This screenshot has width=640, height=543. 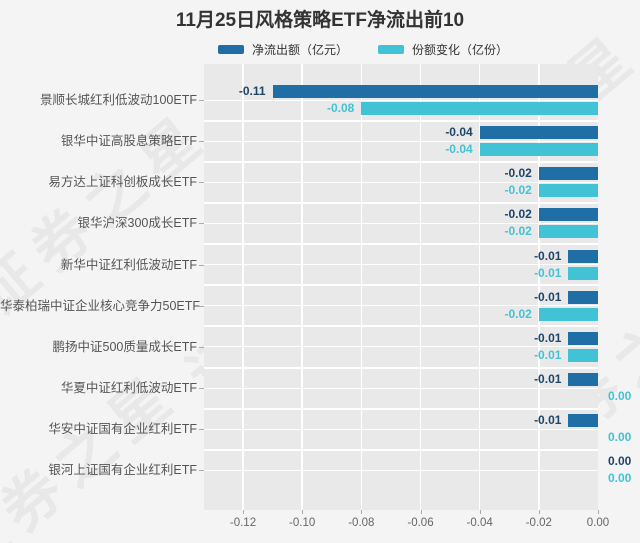 What do you see at coordinates (128, 264) in the screenshot?
I see `category-label: 新华中证红利低波动ETF` at bounding box center [128, 264].